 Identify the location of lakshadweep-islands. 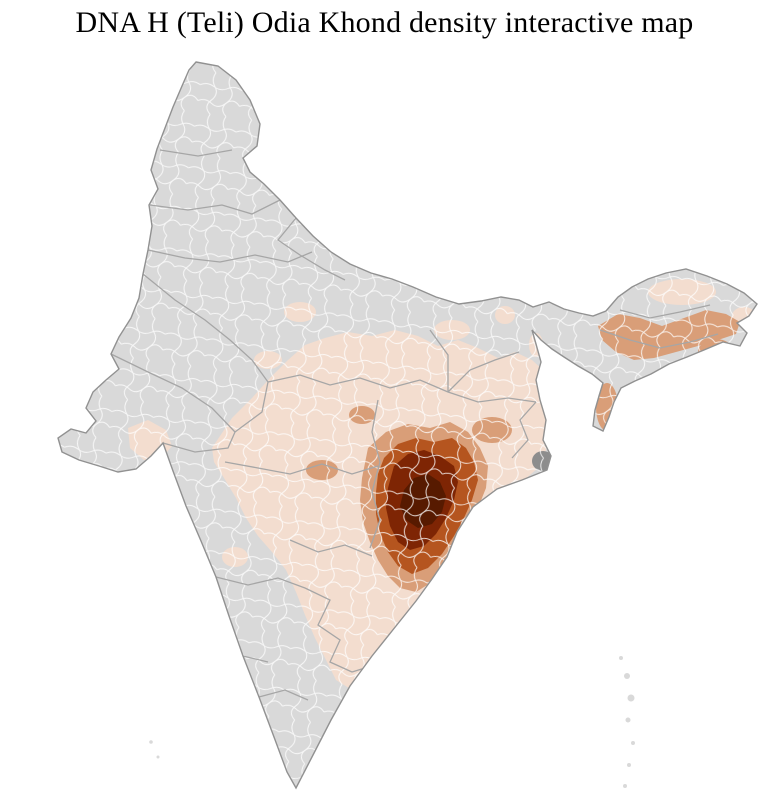
(154, 749).